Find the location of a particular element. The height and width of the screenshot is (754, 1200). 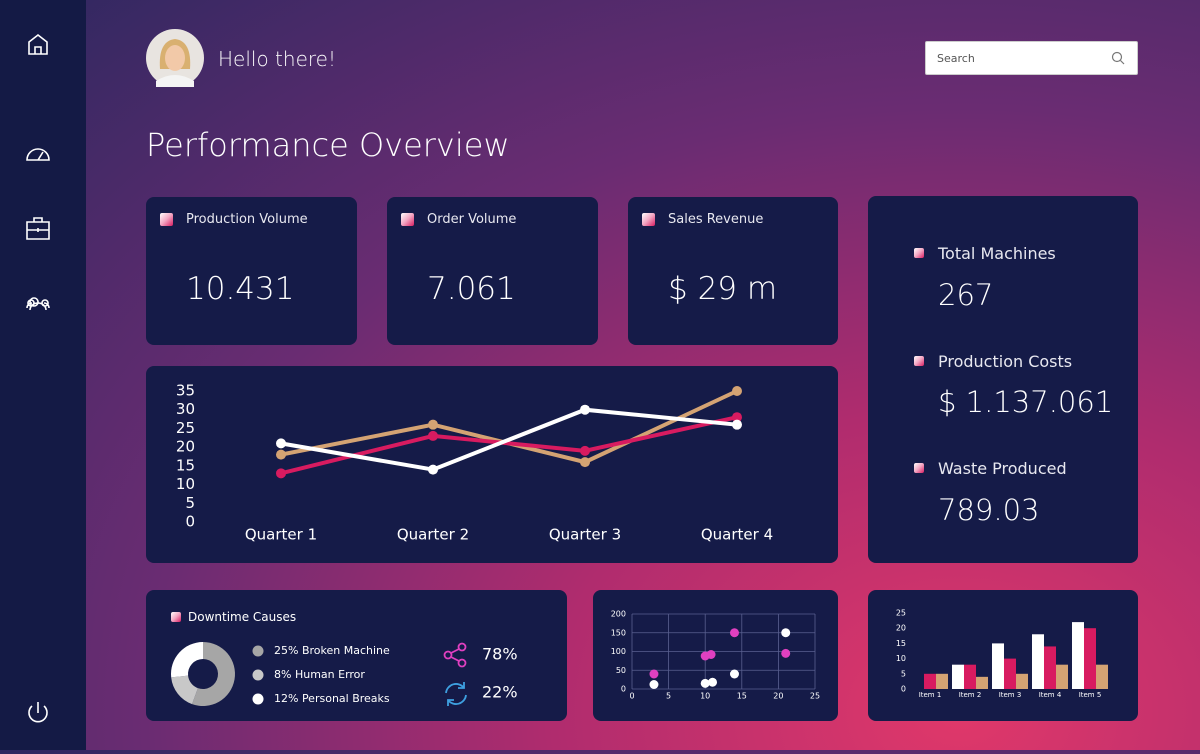

dashboard-icon is located at coordinates (38, 154).